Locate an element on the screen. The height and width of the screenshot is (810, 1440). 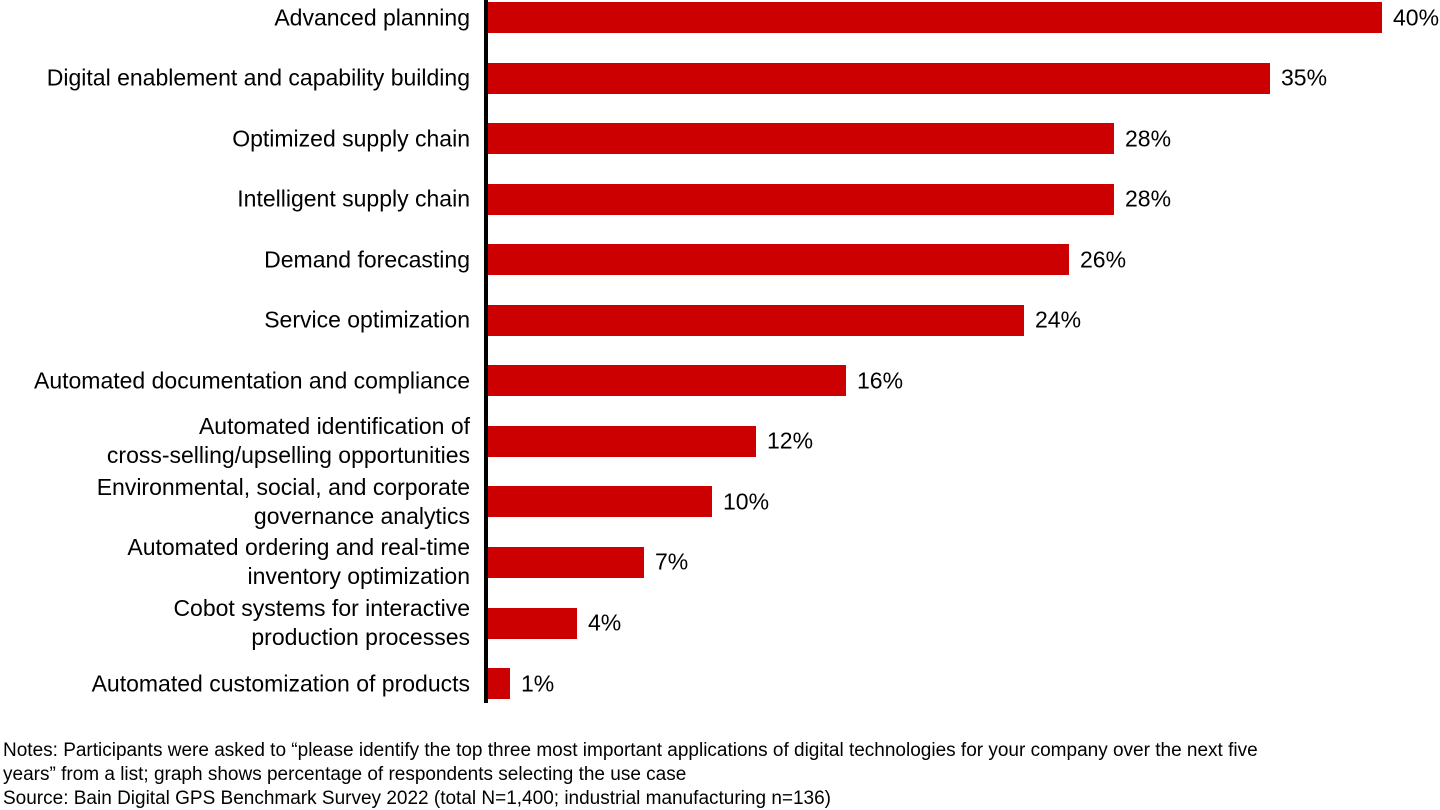
value-label: 1% is located at coordinates (538, 683).